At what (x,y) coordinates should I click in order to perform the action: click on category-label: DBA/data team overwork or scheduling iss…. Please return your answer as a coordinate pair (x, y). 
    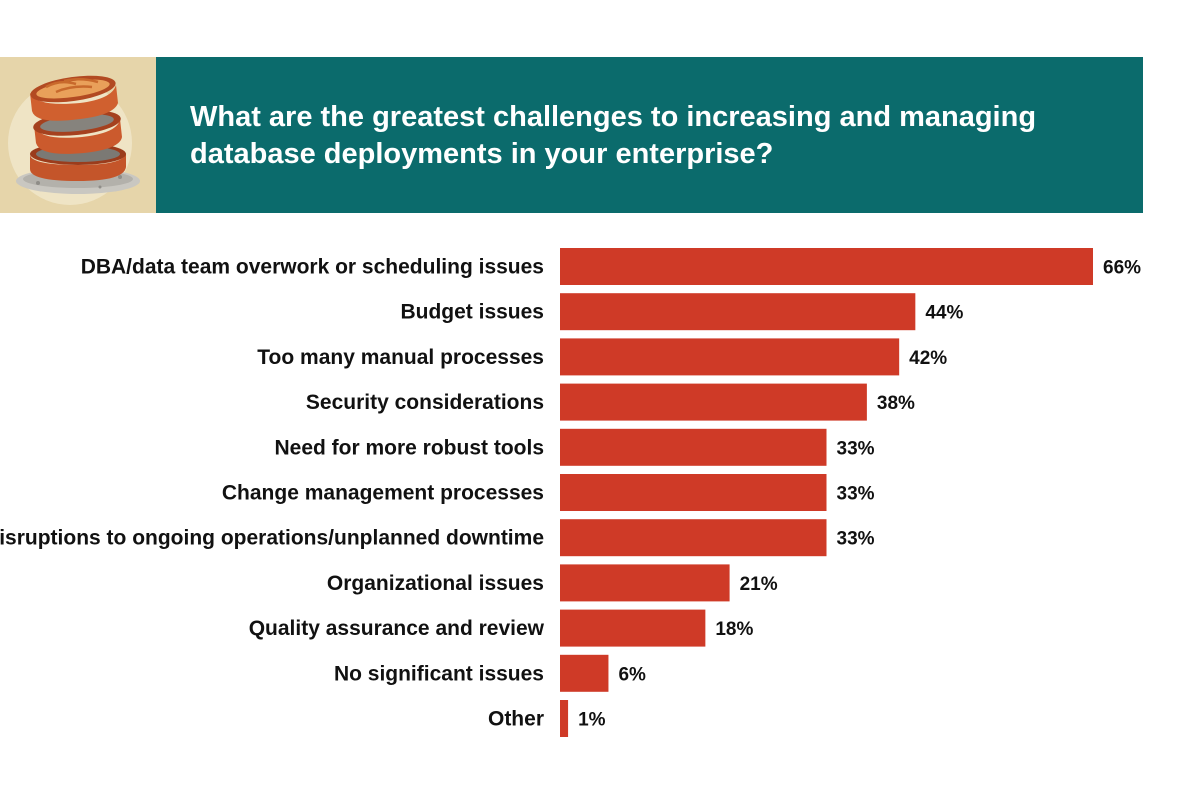
    Looking at the image, I should click on (312, 267).